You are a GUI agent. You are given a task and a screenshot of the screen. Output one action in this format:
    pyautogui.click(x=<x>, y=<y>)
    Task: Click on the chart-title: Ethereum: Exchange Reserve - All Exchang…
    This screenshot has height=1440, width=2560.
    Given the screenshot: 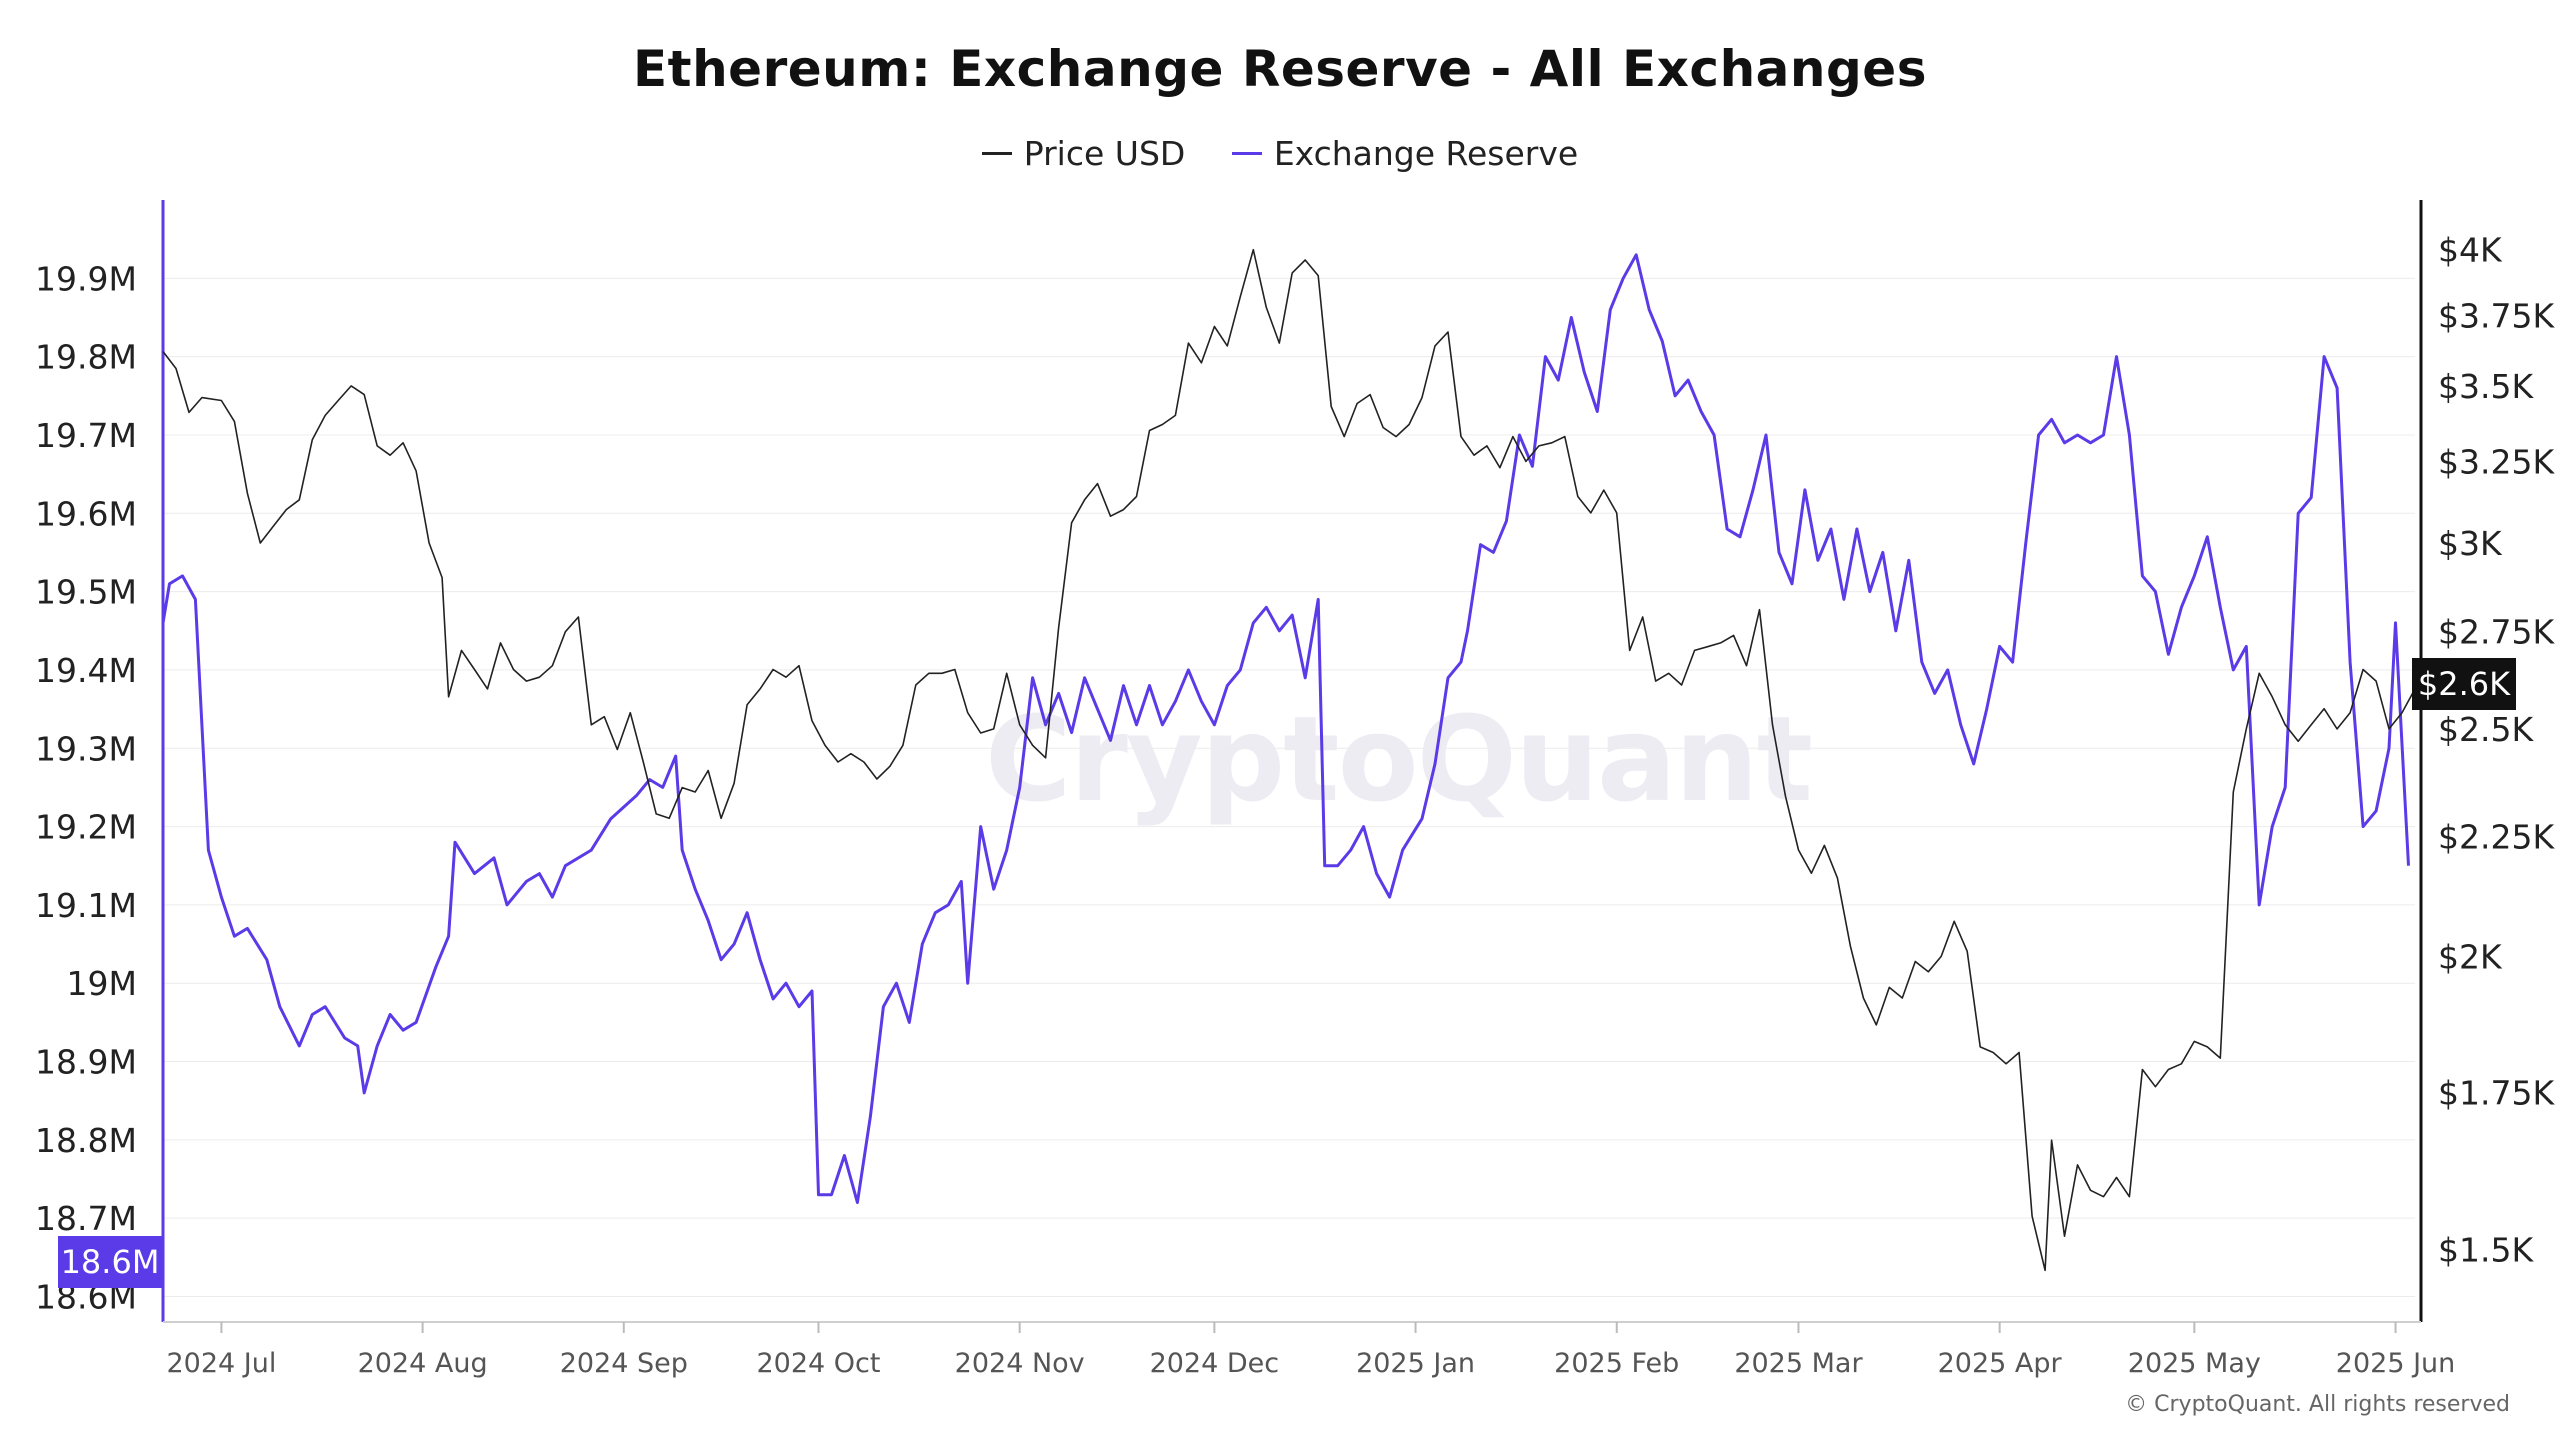 What is the action you would take?
    pyautogui.click(x=1280, y=69)
    